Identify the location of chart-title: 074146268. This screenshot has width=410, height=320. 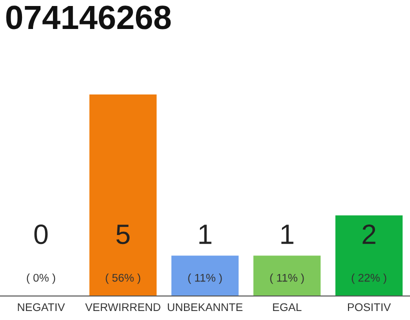
(88, 18).